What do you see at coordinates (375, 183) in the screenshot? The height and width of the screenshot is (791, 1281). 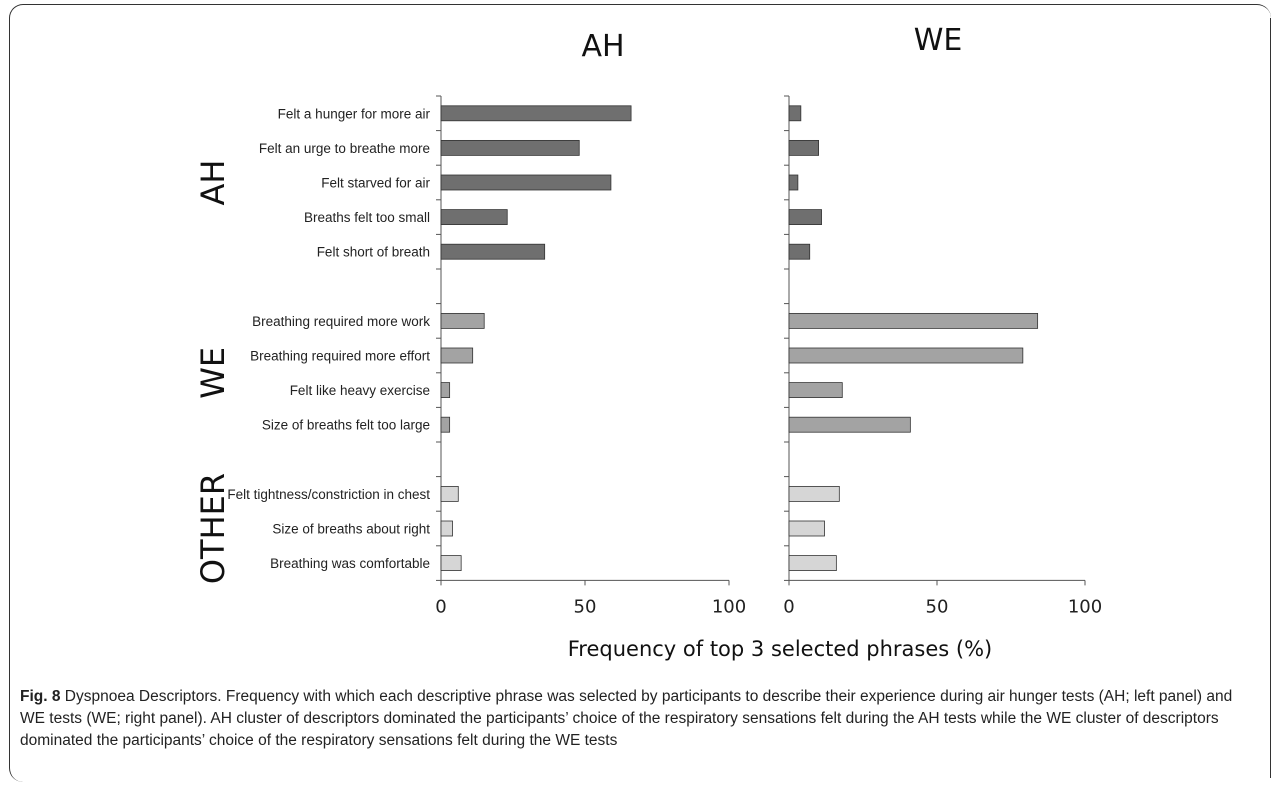 I see `category-label: Felt starved for air` at bounding box center [375, 183].